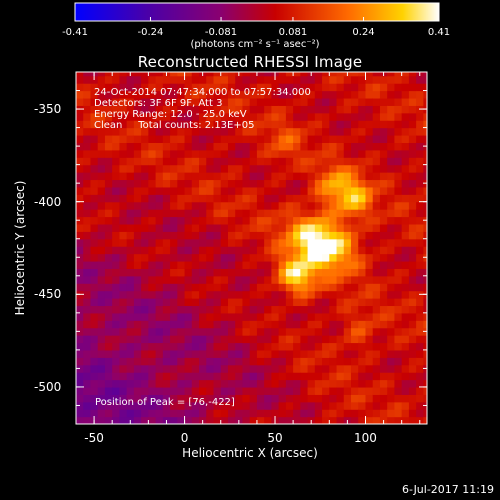 Image resolution: width=500 pixels, height=500 pixels. Describe the element at coordinates (158, 103) in the screenshot. I see `detectors: Detectors: 3F 6F 9F, Att 3` at that location.